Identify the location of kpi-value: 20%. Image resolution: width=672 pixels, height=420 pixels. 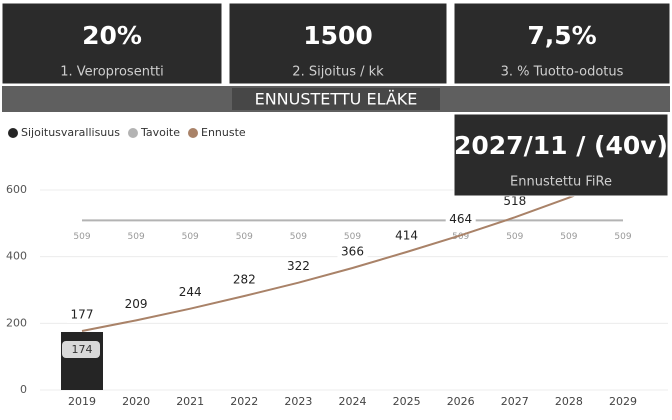
(112, 35).